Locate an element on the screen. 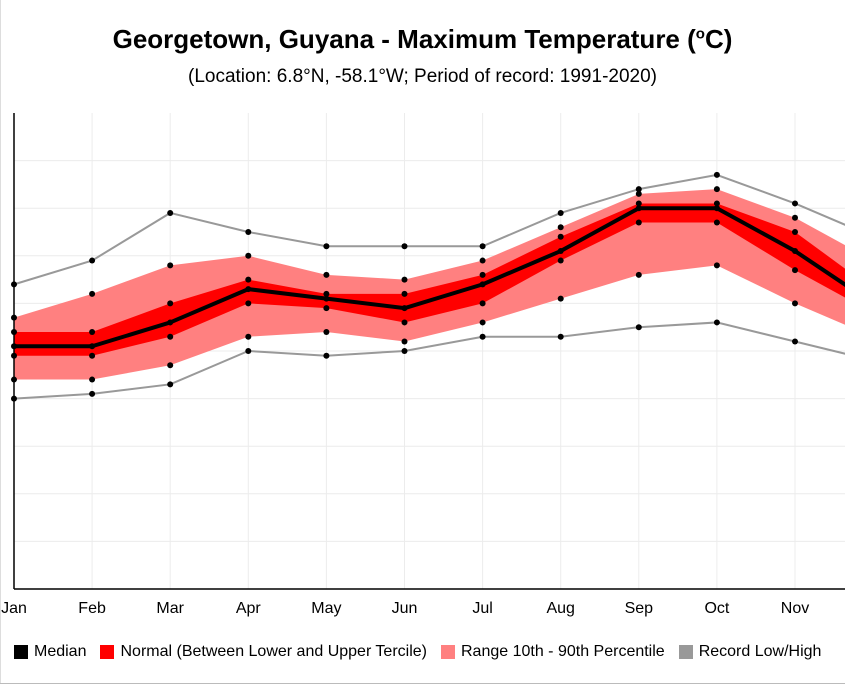 The image size is (845, 684). legend-swatch-range is located at coordinates (448, 652).